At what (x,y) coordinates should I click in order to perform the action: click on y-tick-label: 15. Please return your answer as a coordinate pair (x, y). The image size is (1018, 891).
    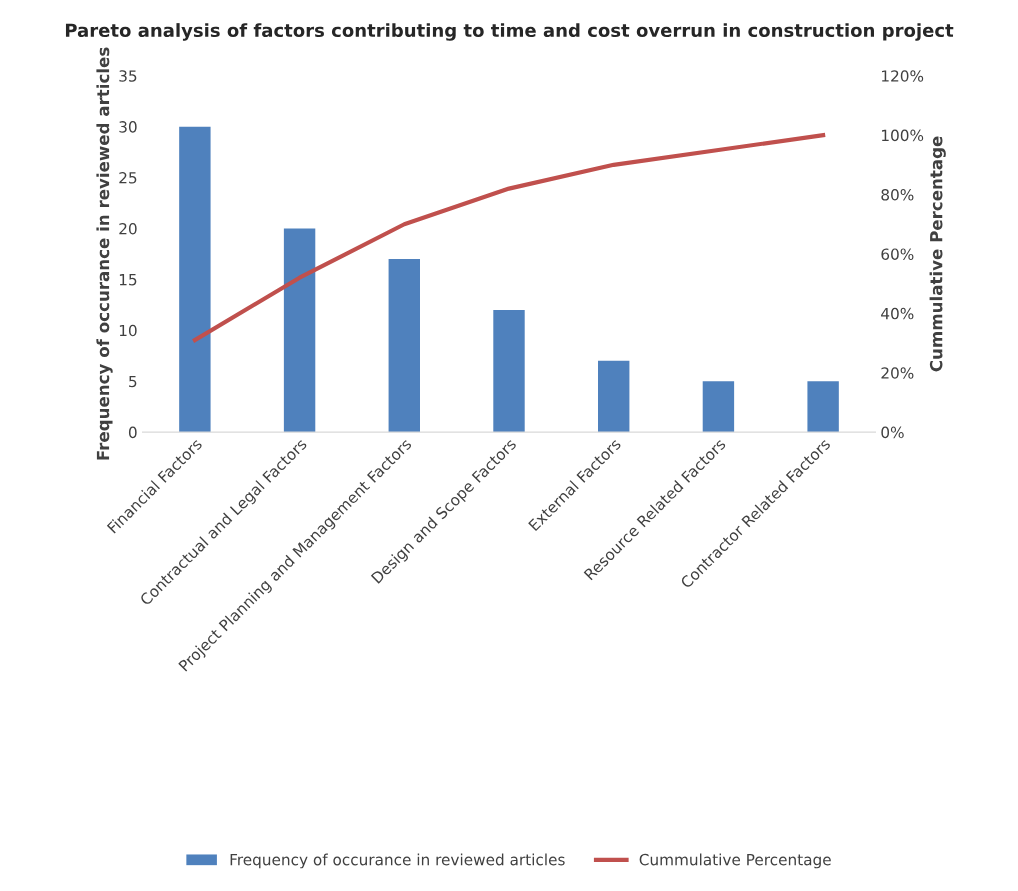
    Looking at the image, I should click on (128, 280).